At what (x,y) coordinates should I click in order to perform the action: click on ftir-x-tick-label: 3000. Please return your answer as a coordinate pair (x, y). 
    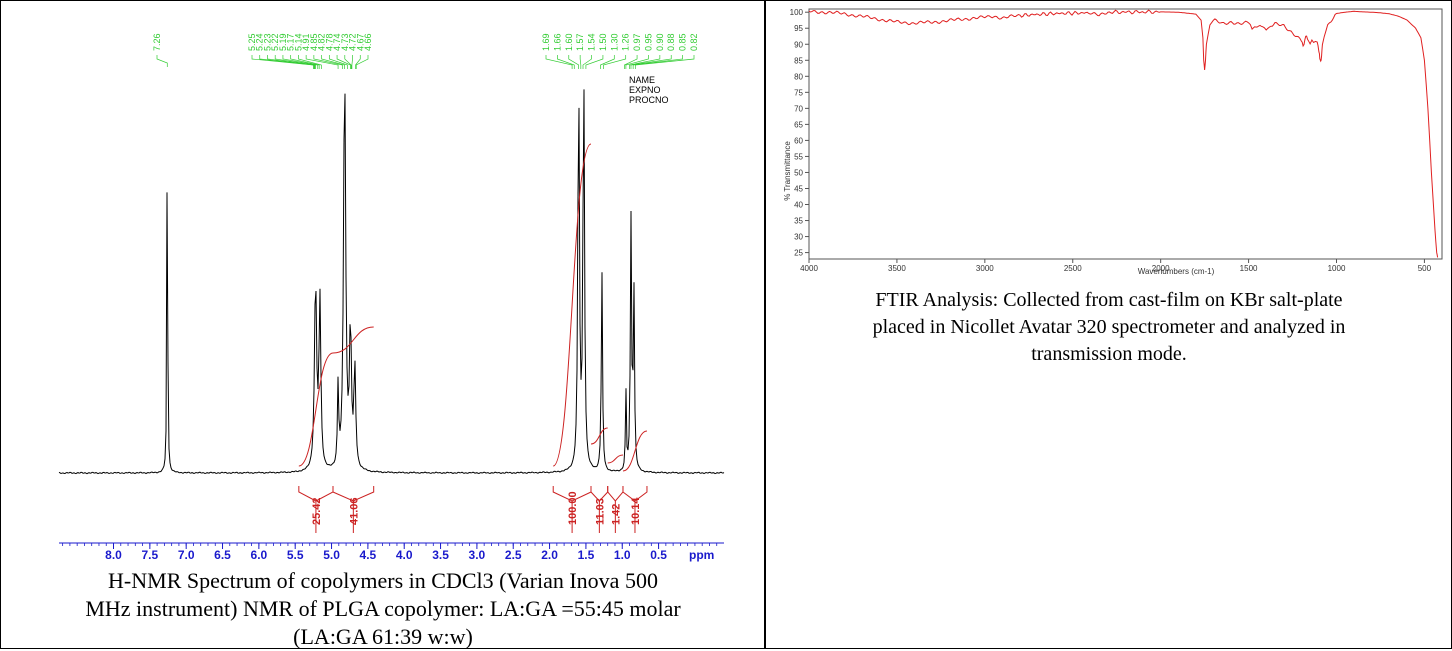
    Looking at the image, I should click on (985, 268).